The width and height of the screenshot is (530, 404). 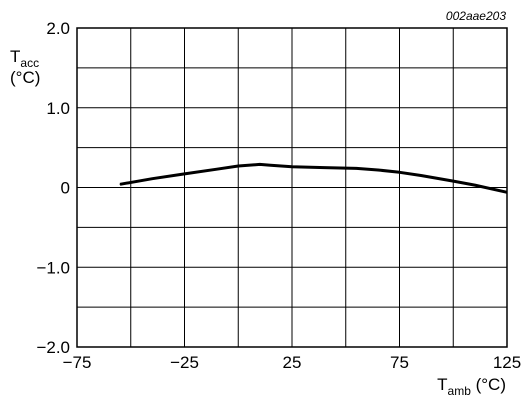 I want to click on x-axis-title-main: T, so click(x=442, y=384).